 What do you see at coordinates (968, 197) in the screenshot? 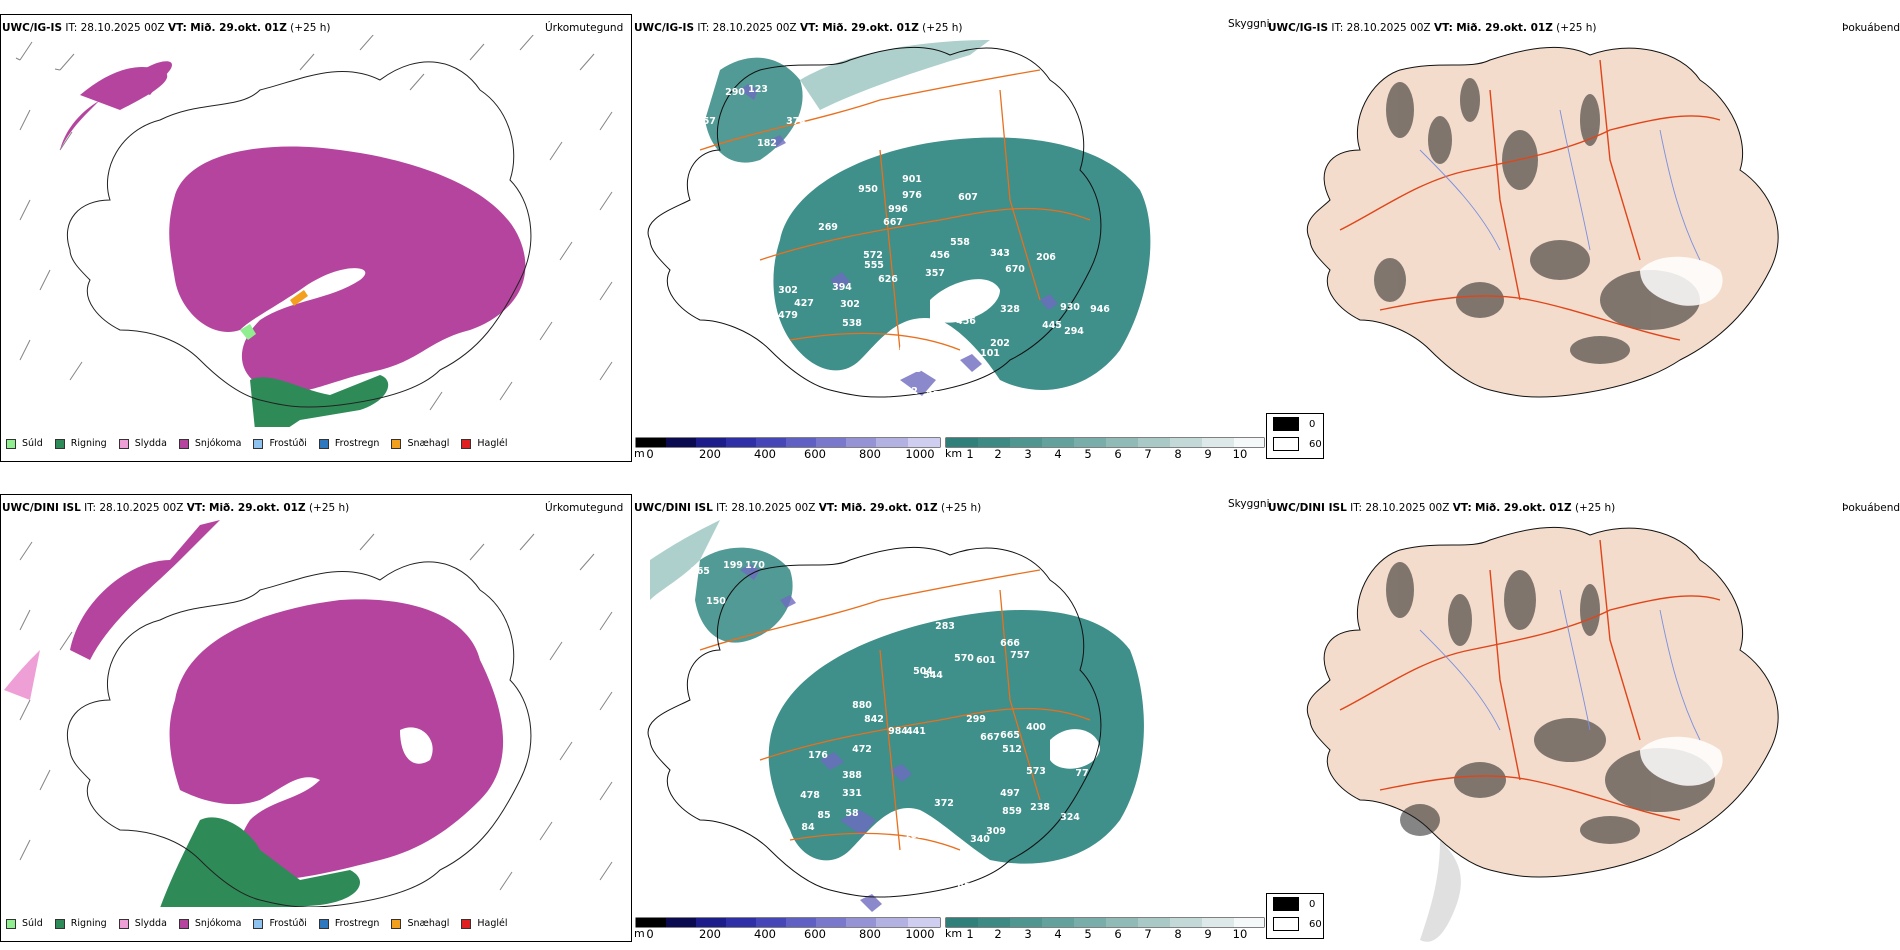
I see `cloud-height-label: 607` at bounding box center [968, 197].